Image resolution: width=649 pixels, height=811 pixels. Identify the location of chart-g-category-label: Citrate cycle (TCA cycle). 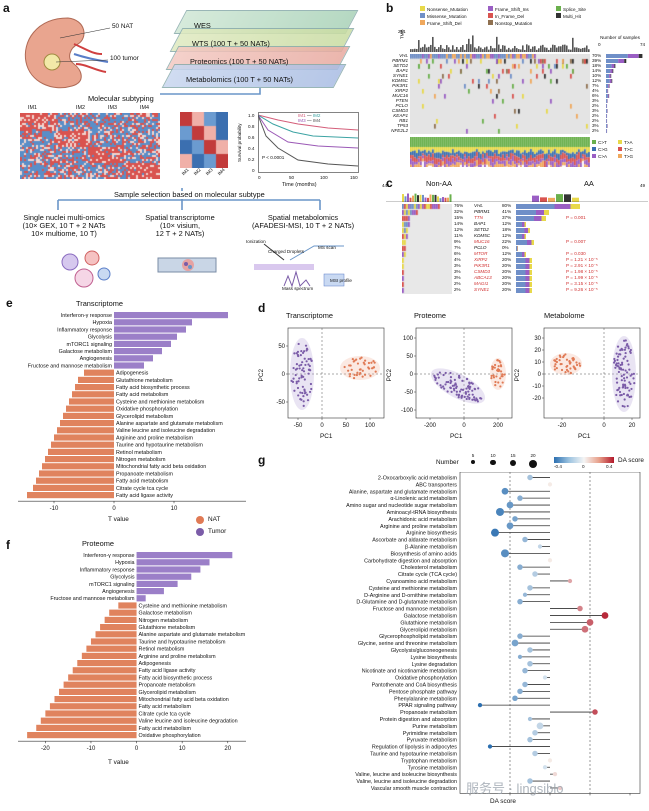
(427, 575).